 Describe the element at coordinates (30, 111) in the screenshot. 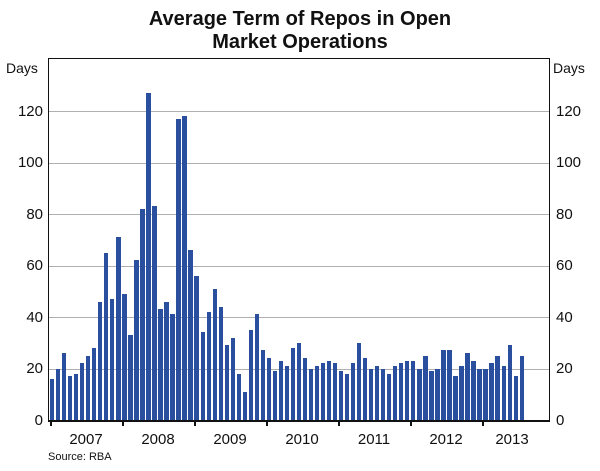

I see `y-tick-label-left-120: 120` at that location.